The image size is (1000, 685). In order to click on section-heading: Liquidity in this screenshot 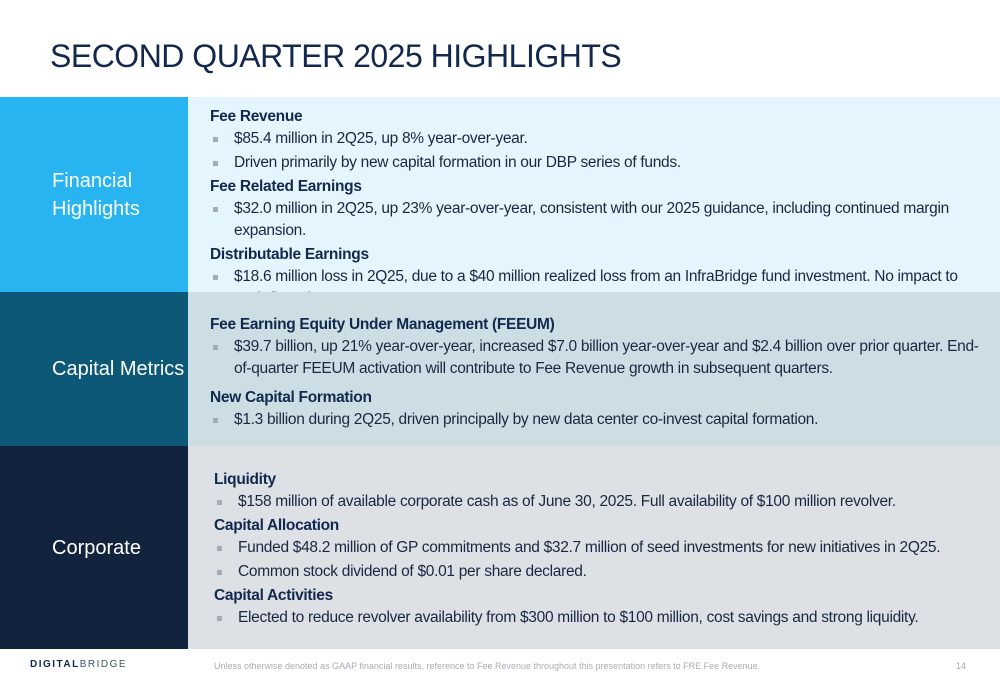, I will do `click(245, 479)`.